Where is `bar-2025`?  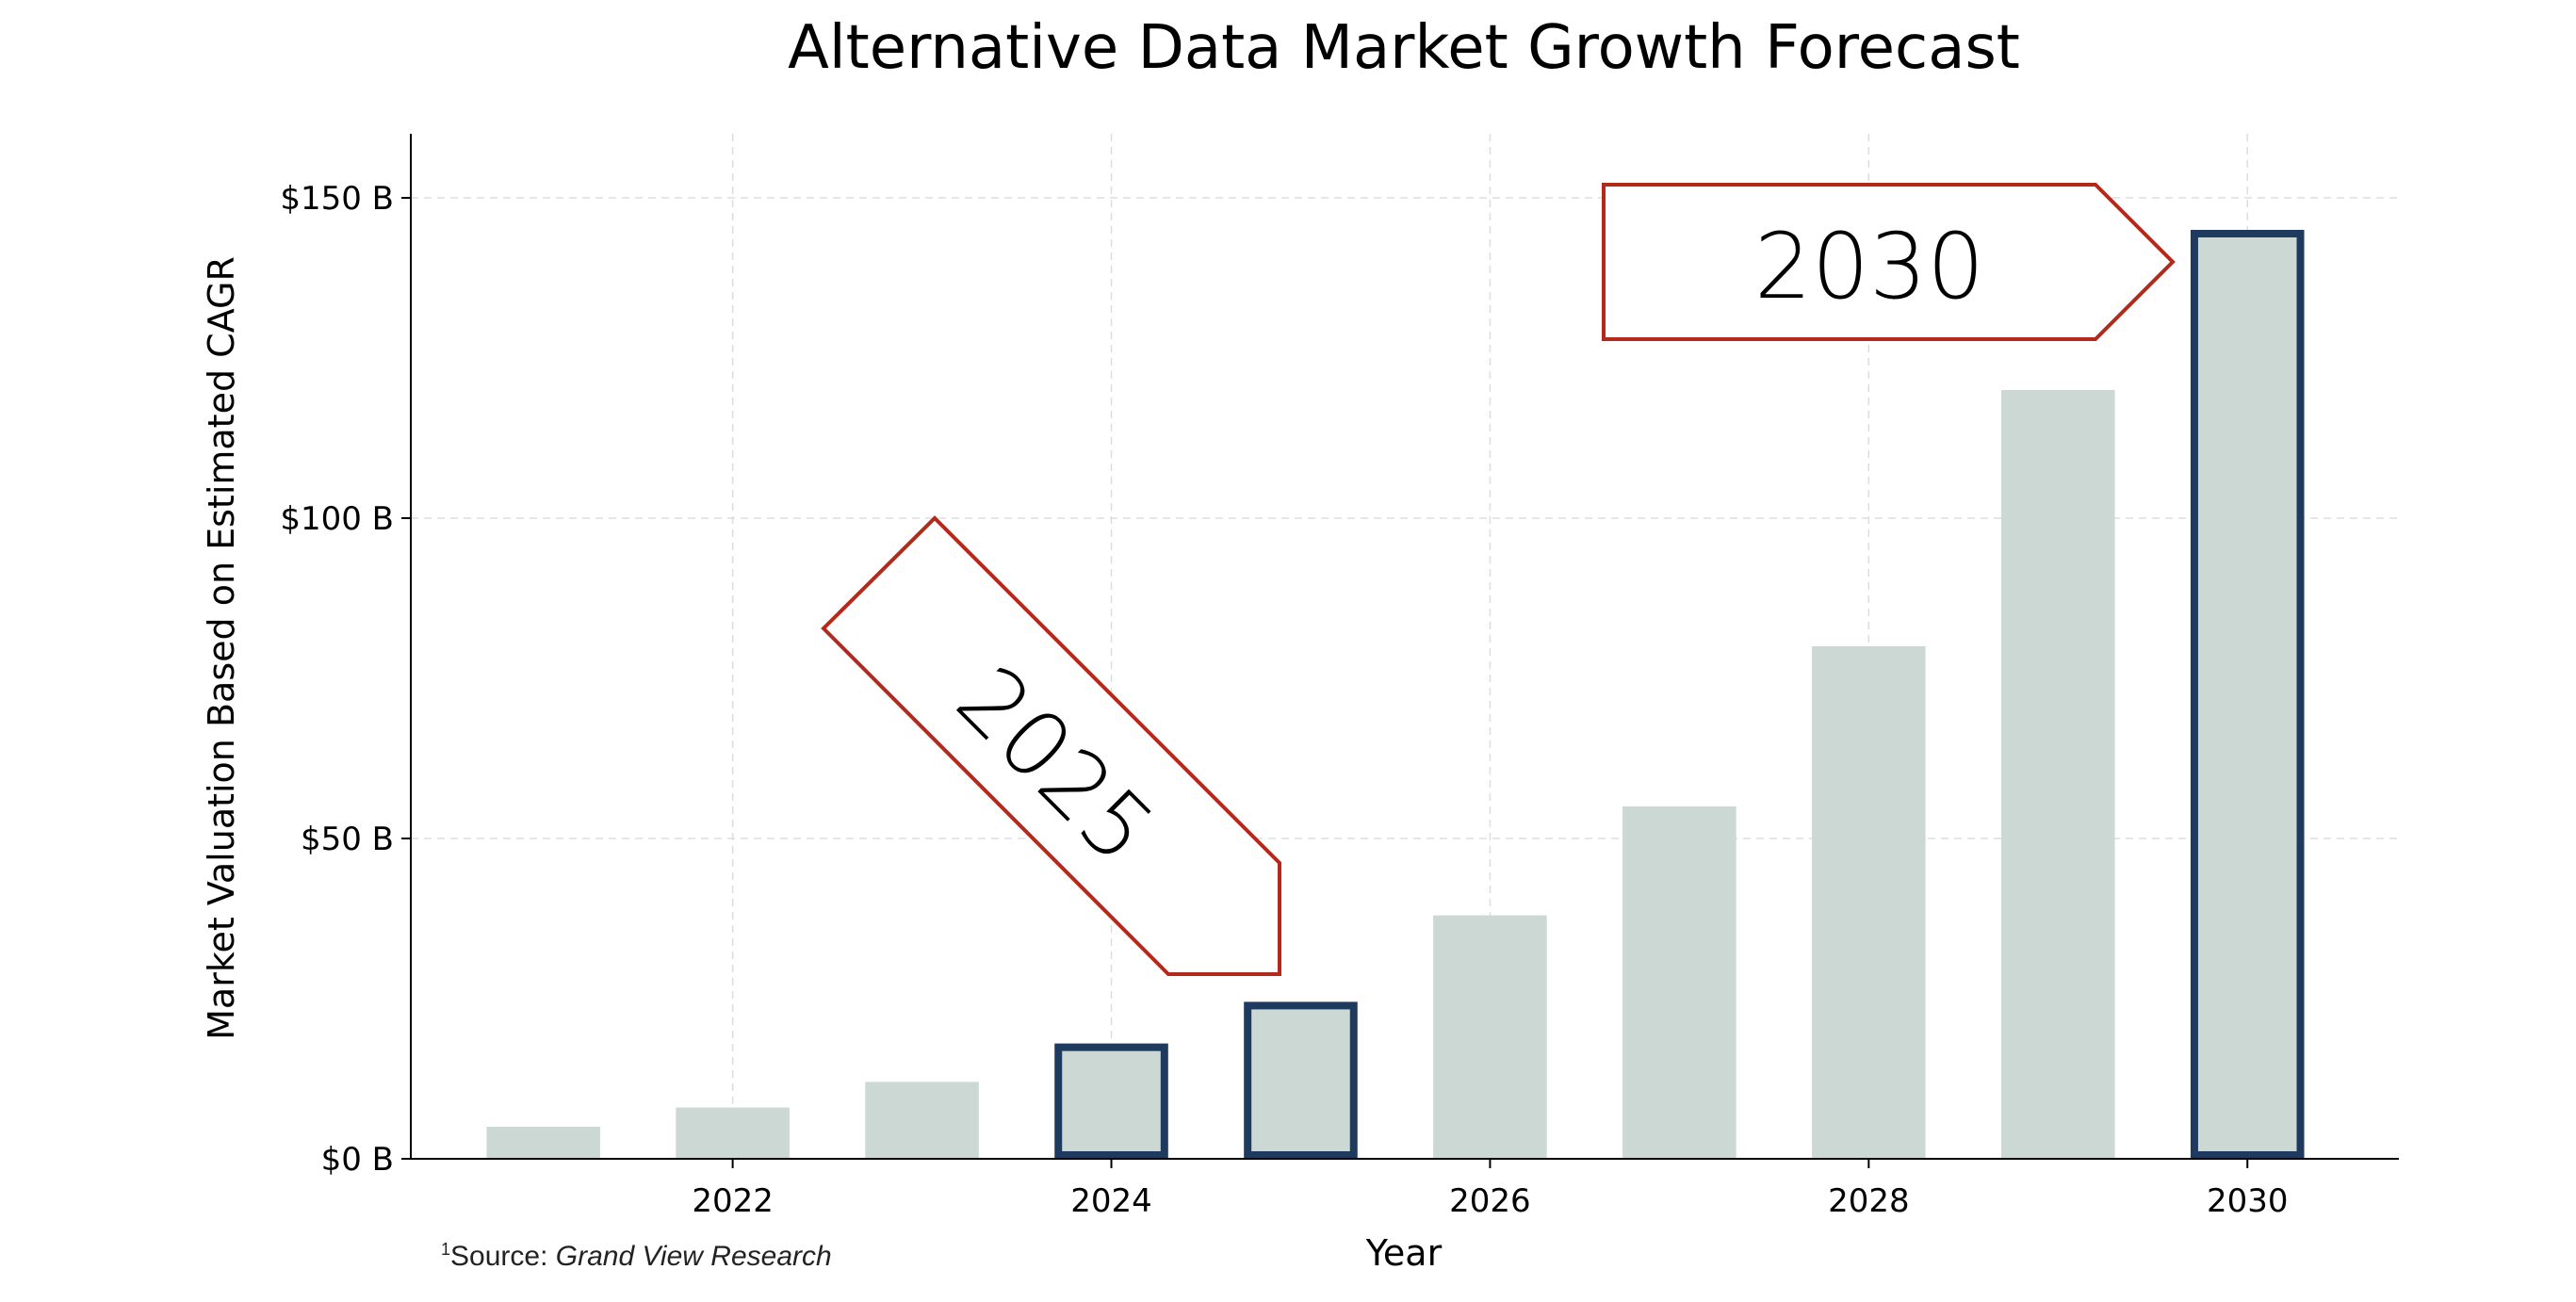 bar-2025 is located at coordinates (1301, 1081).